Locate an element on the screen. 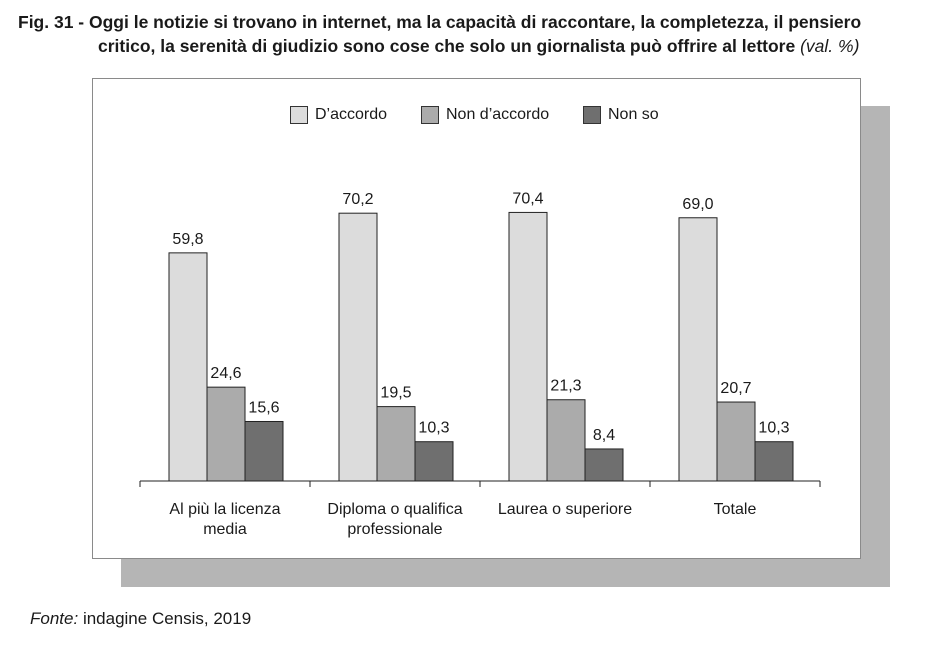 This screenshot has width=951, height=650. chart-legend: D’accordo Non d’accordo Non so is located at coordinates (475, 118).